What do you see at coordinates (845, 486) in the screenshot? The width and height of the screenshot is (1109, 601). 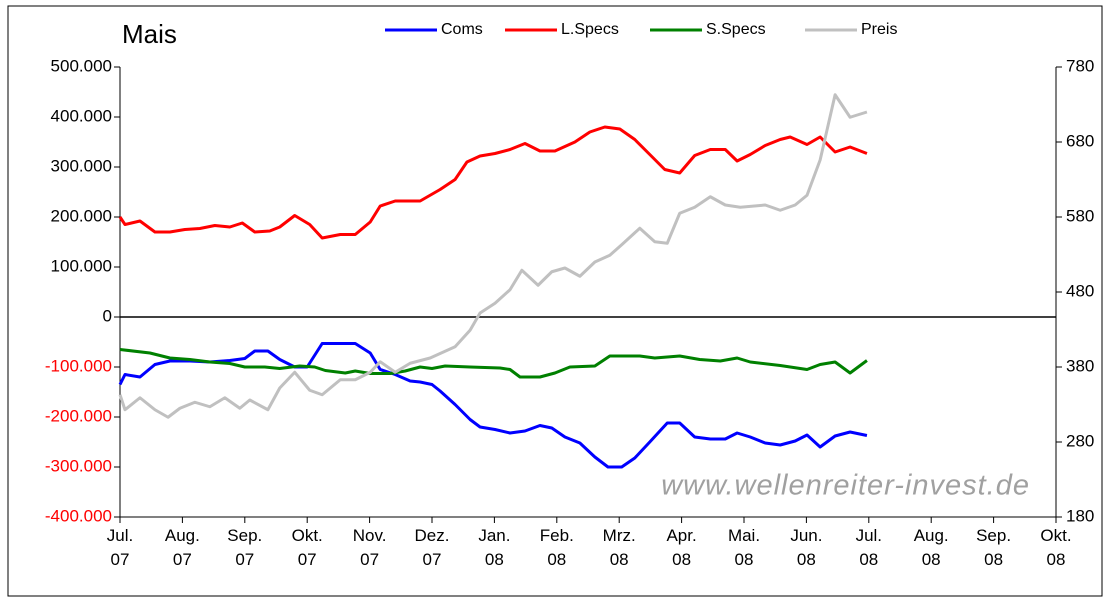 I see `watermark: www.wellenreiter-invest.de` at bounding box center [845, 486].